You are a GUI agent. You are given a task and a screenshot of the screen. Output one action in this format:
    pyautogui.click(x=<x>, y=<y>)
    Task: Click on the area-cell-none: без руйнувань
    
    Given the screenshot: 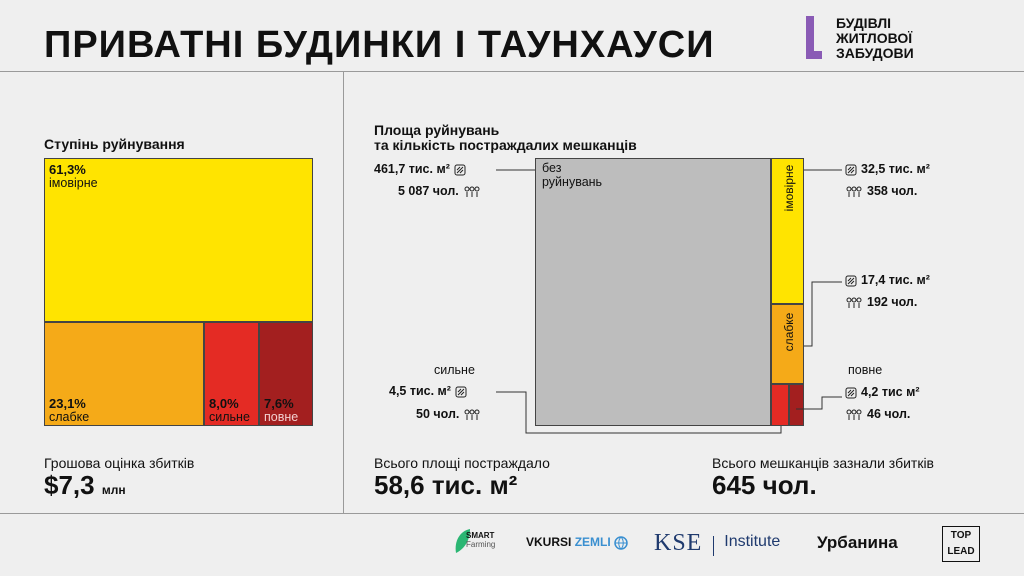 What is the action you would take?
    pyautogui.click(x=653, y=292)
    